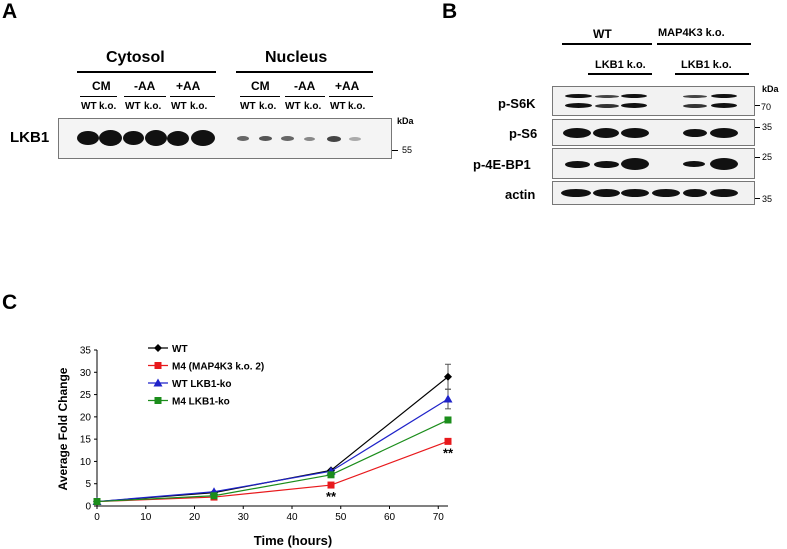  What do you see at coordinates (704, 44) in the screenshot?
I see `map4k3-rule` at bounding box center [704, 44].